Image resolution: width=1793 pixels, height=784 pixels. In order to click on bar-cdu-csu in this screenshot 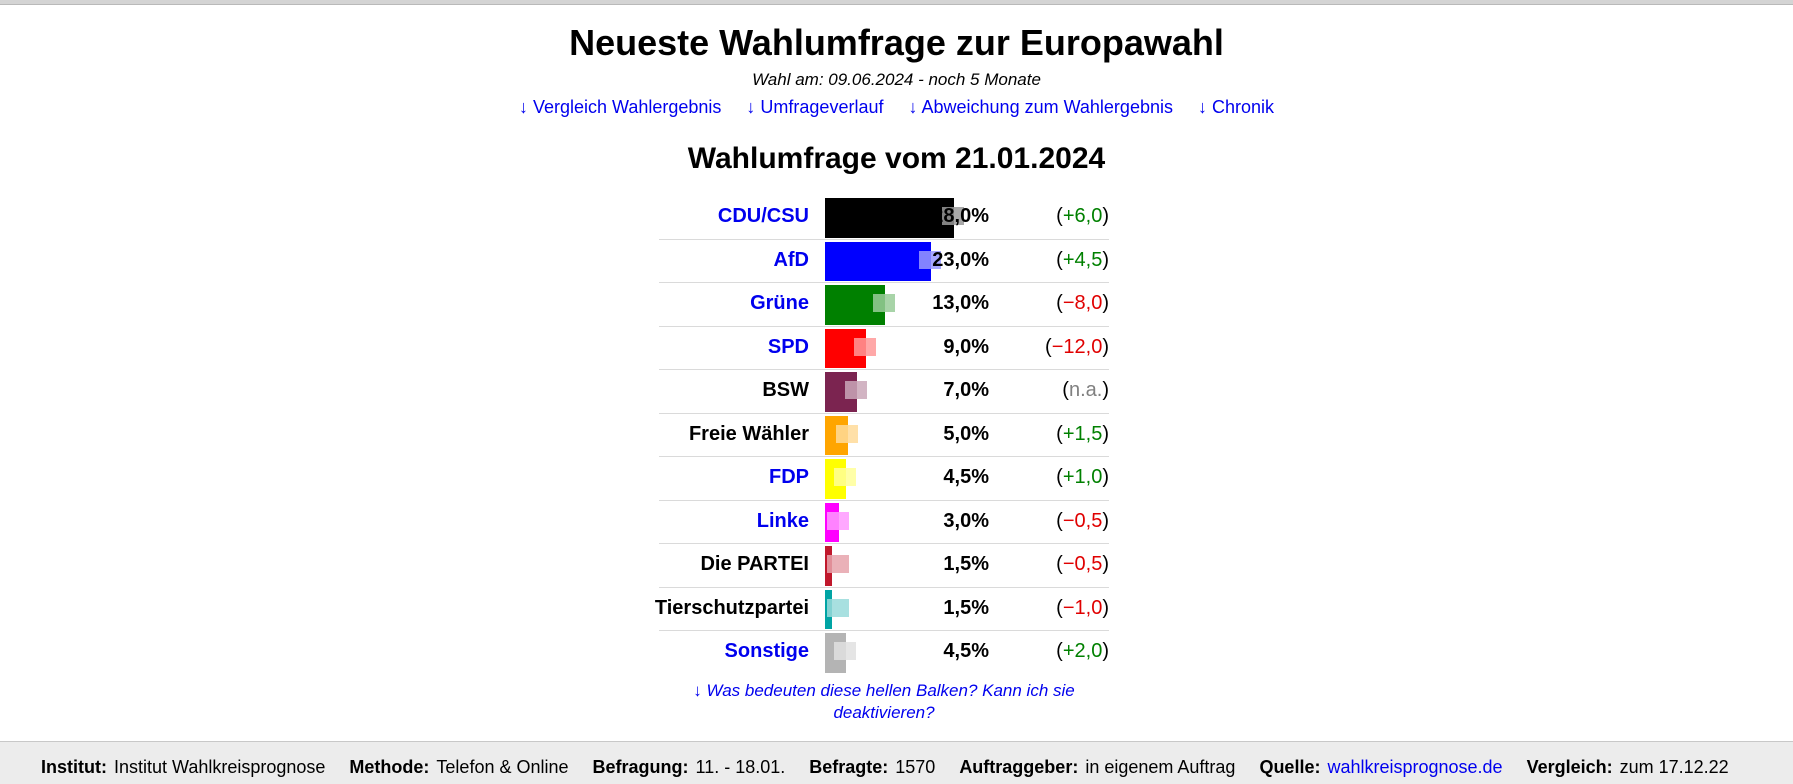, I will do `click(889, 218)`.